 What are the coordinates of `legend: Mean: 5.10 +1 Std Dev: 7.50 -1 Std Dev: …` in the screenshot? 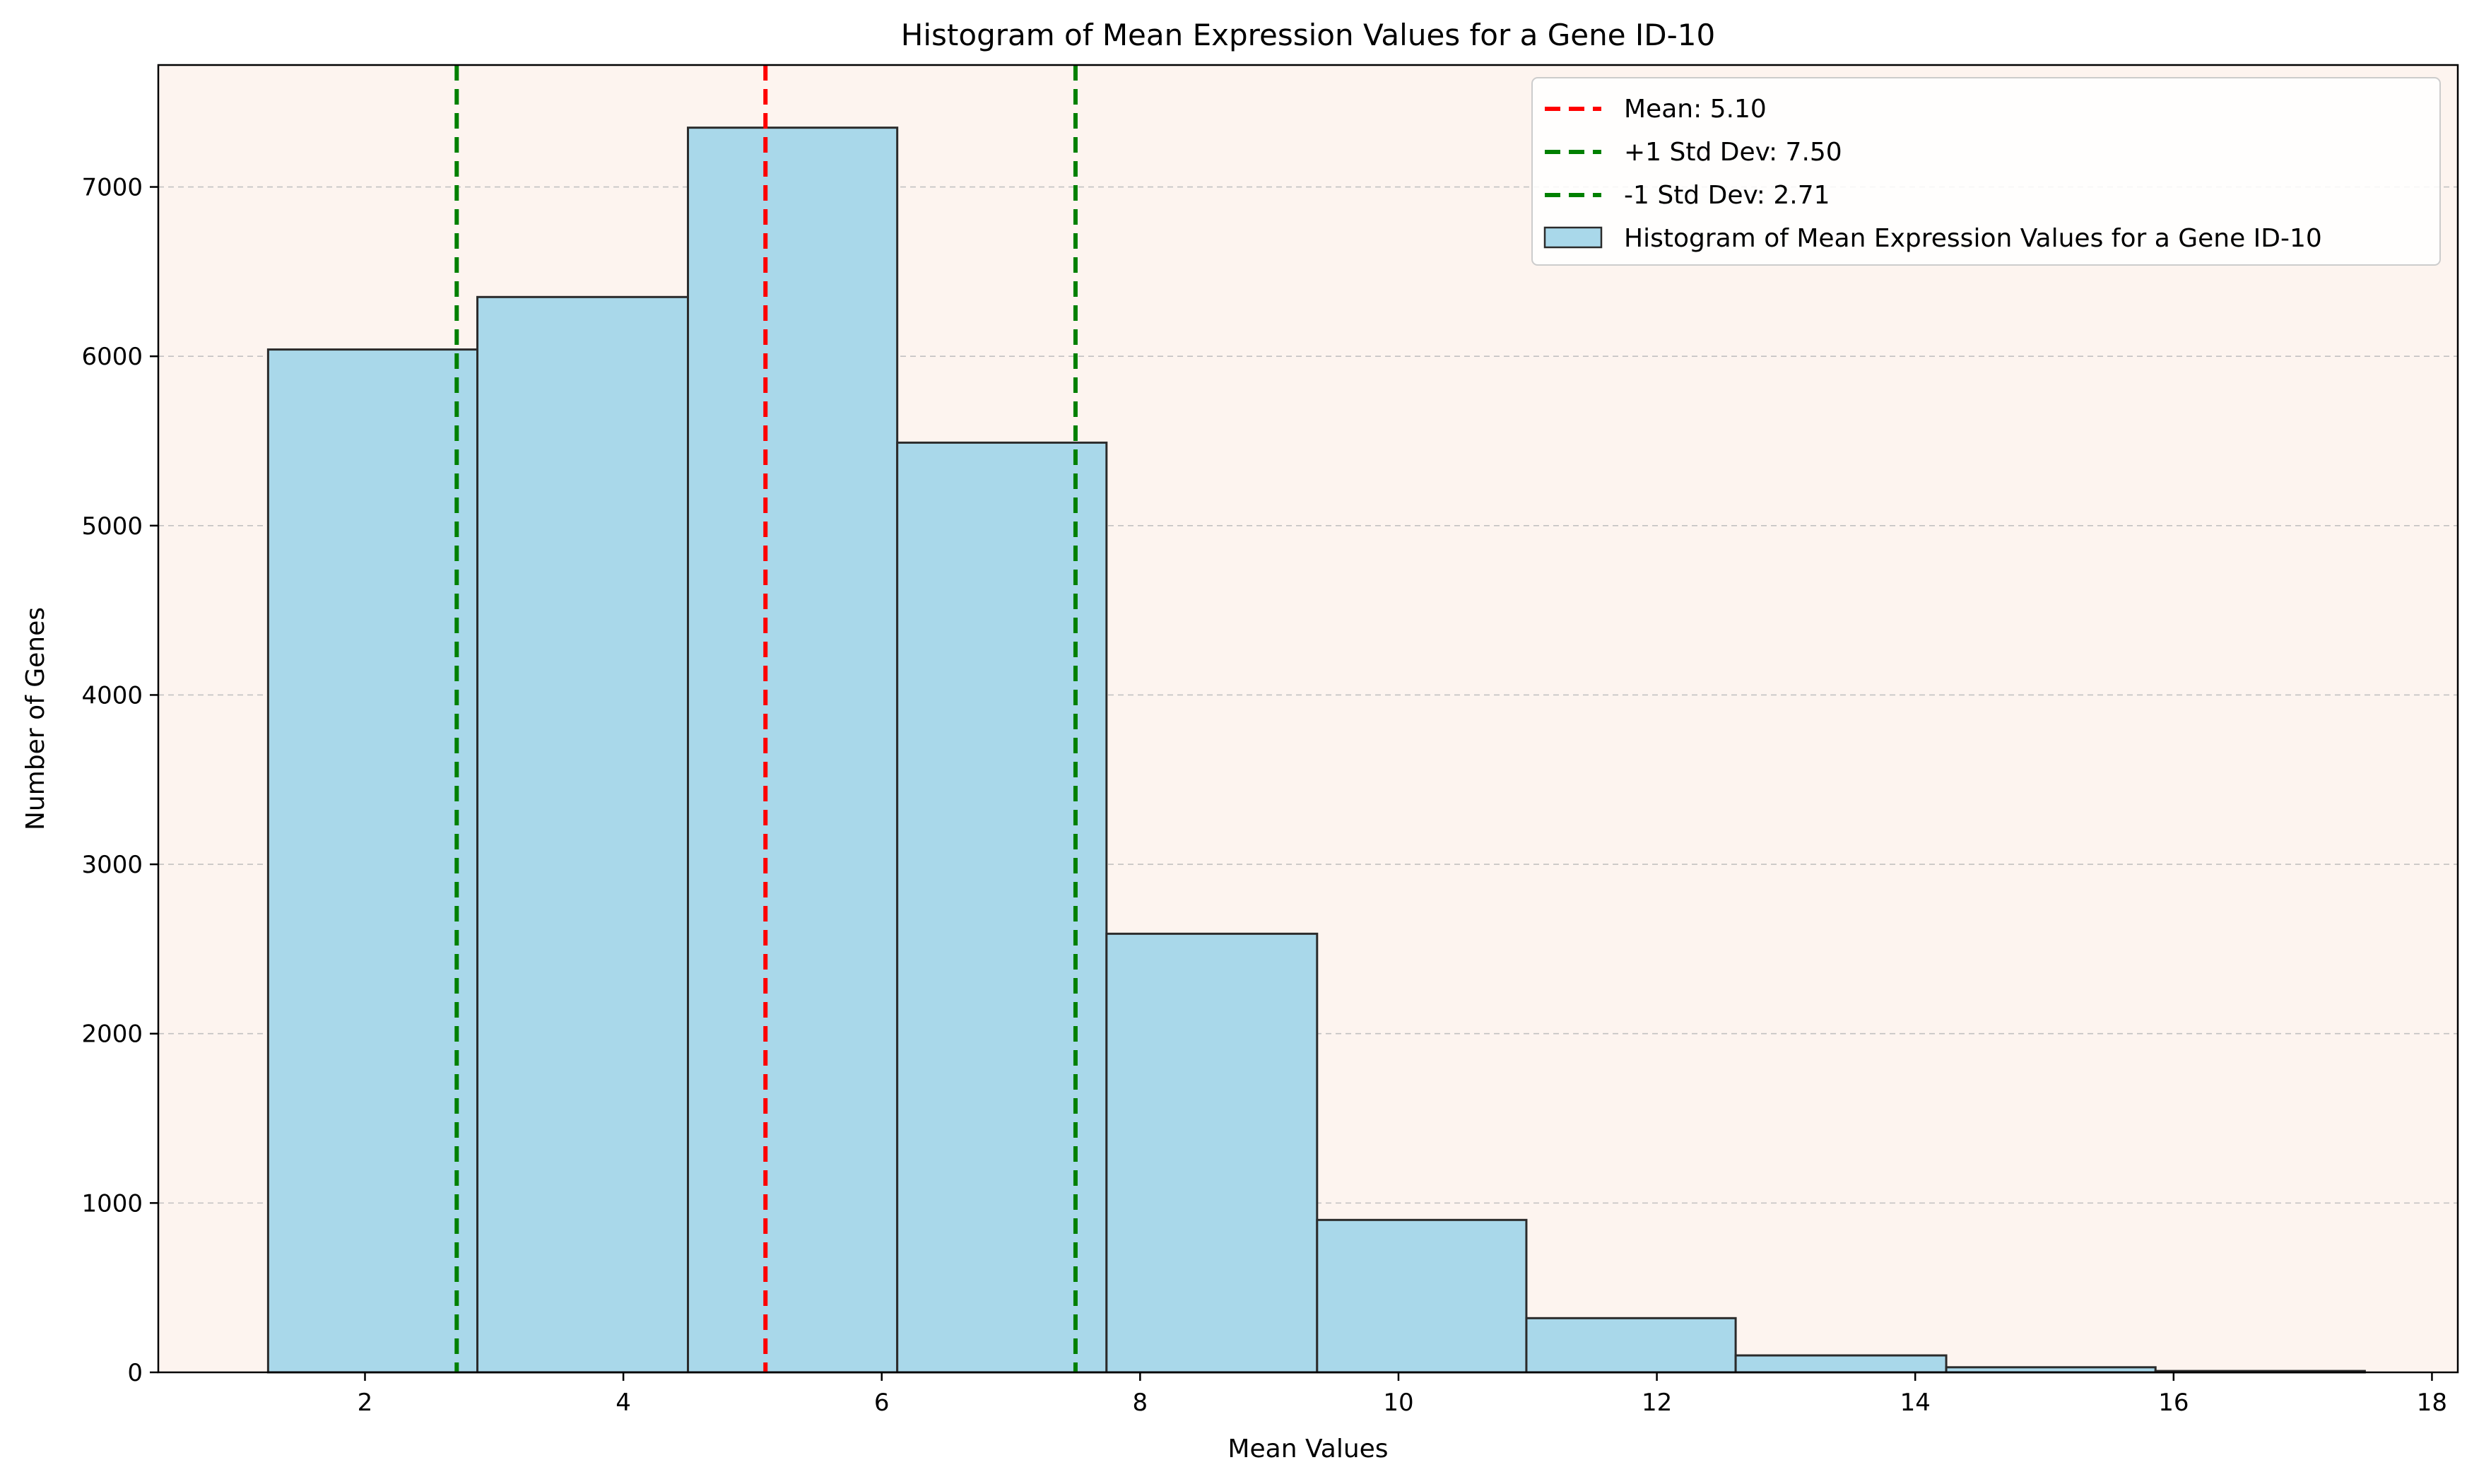 It's located at (1986, 171).